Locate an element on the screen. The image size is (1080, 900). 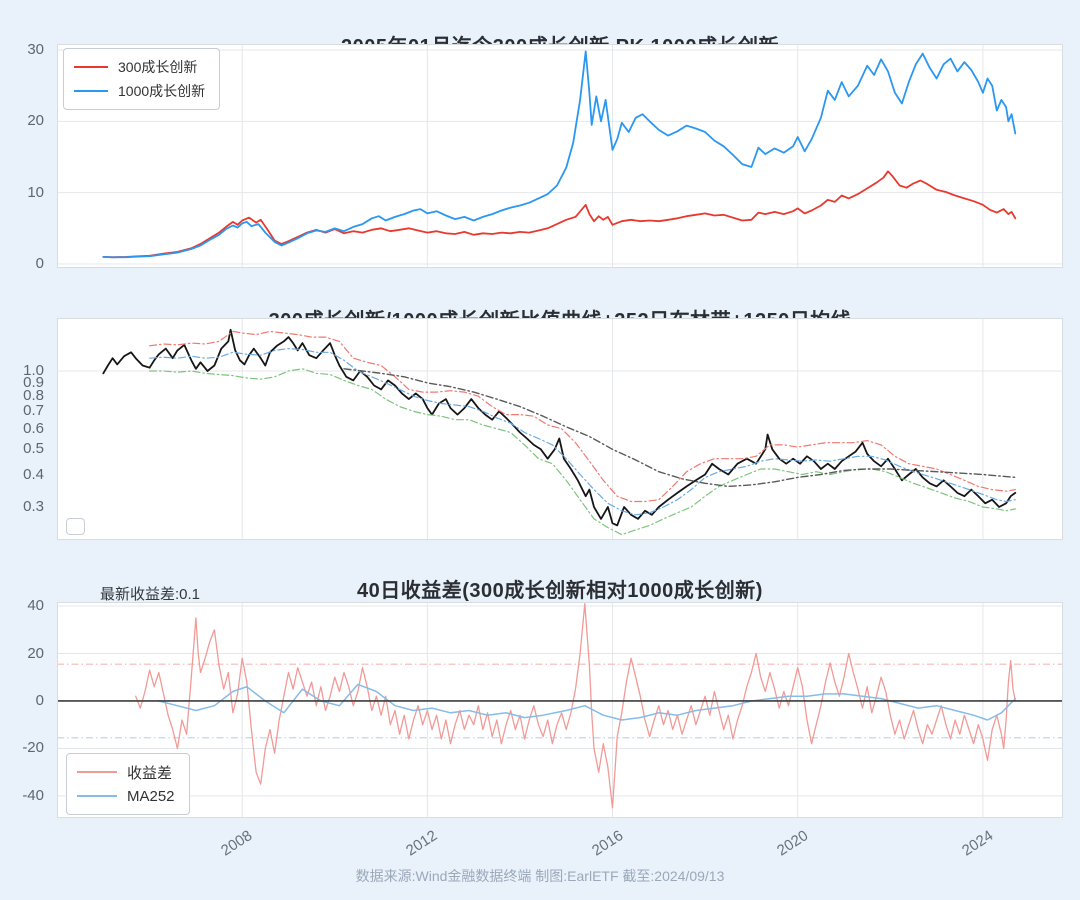
legend-label-1000: 1000成长创新 is located at coordinates (162, 91).